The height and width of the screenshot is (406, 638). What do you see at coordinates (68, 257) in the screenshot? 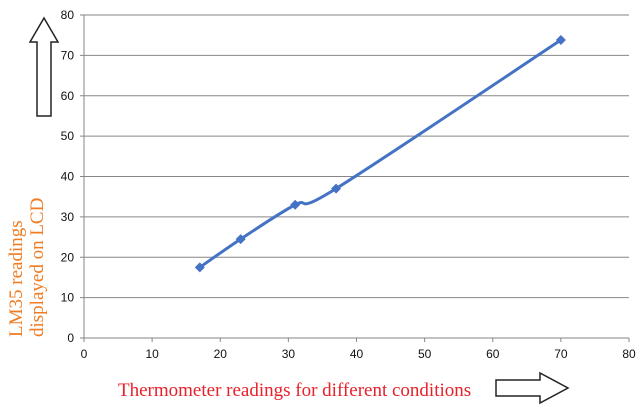
I see `y-tick-label: 20` at bounding box center [68, 257].